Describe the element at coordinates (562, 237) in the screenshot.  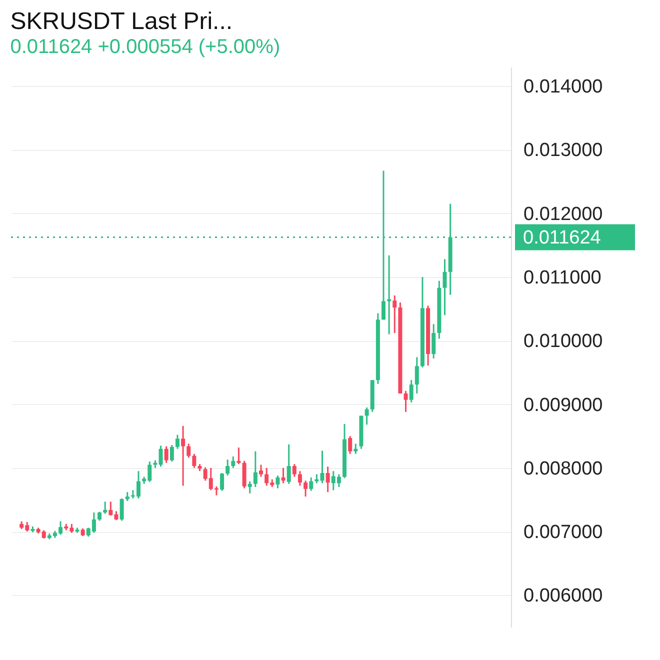
I see `ref-line-label: 0.011624` at that location.